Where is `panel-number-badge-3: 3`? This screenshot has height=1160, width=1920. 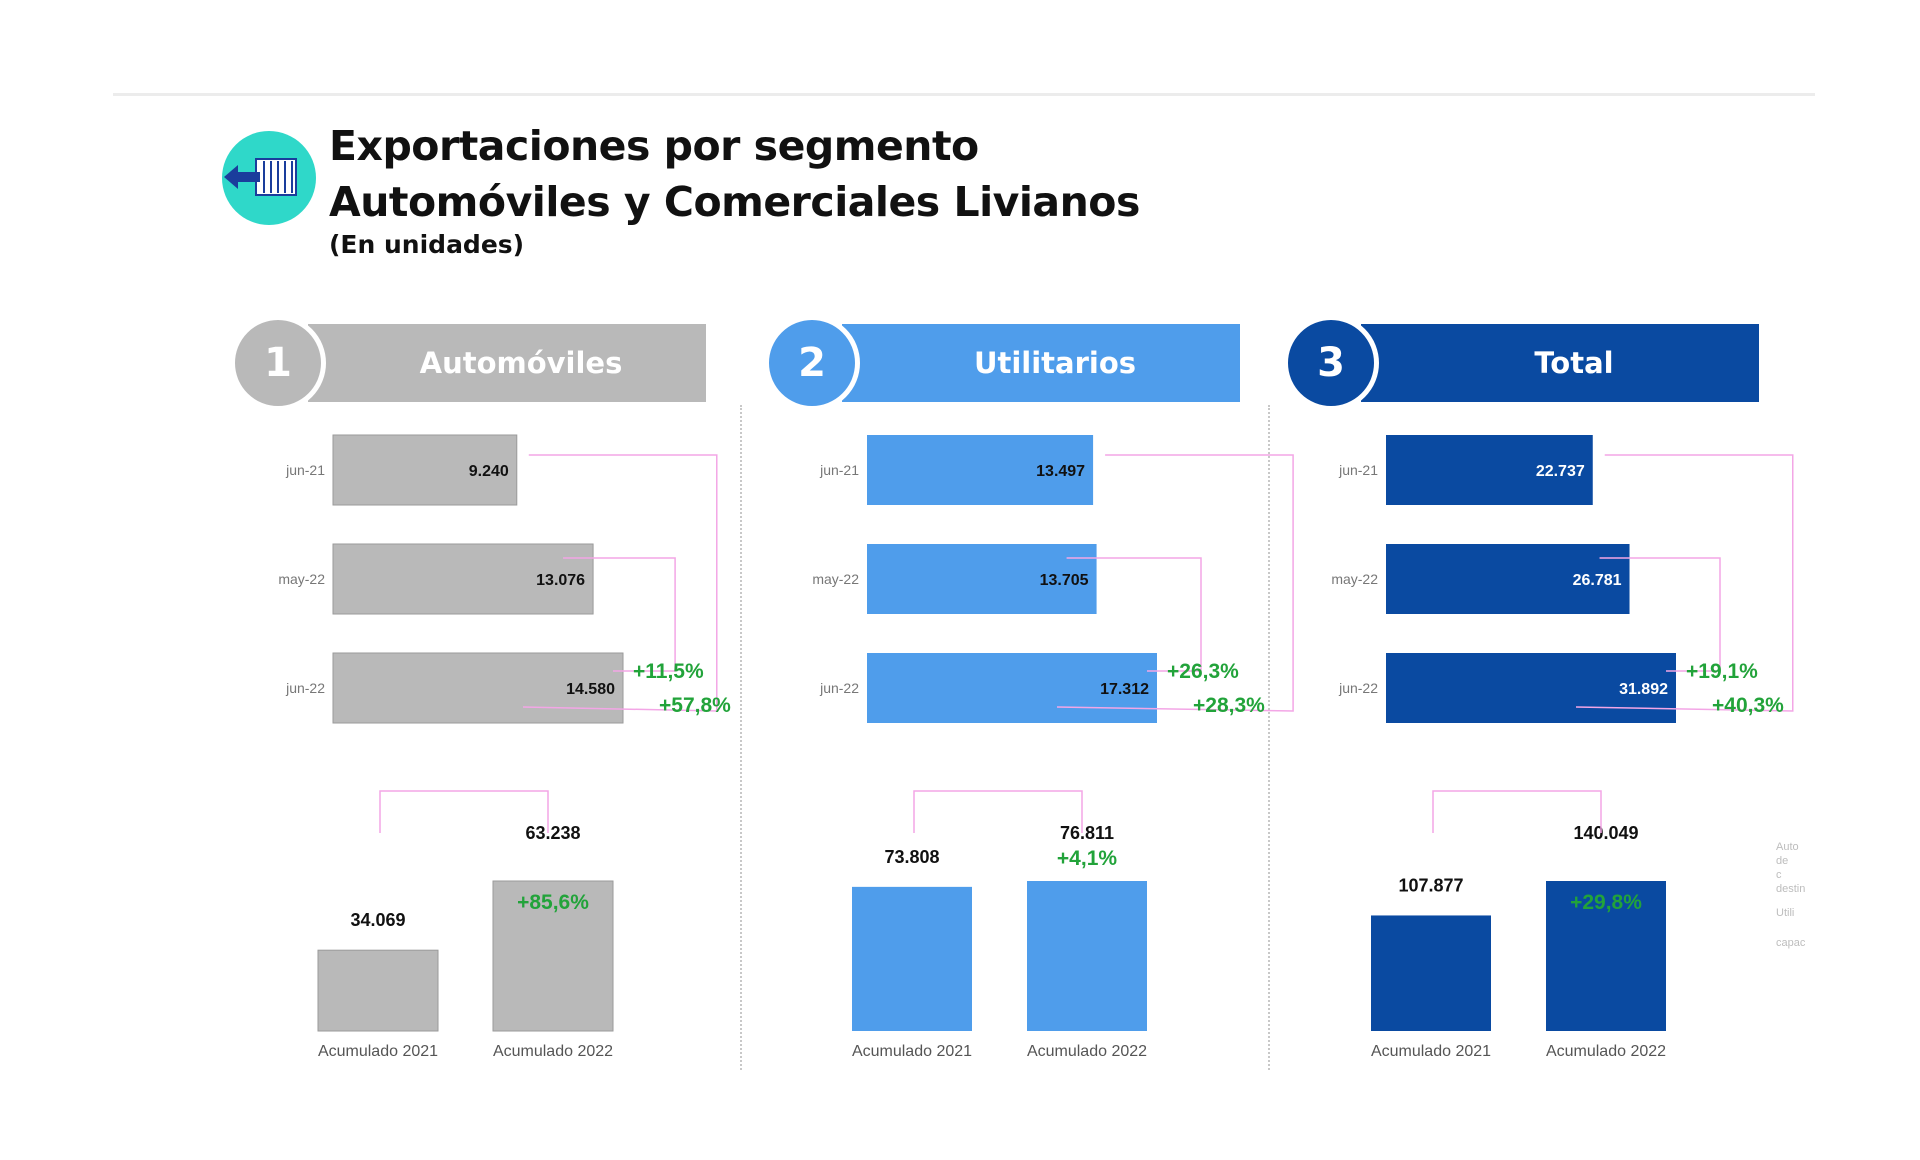 panel-number-badge-3: 3 is located at coordinates (1331, 363).